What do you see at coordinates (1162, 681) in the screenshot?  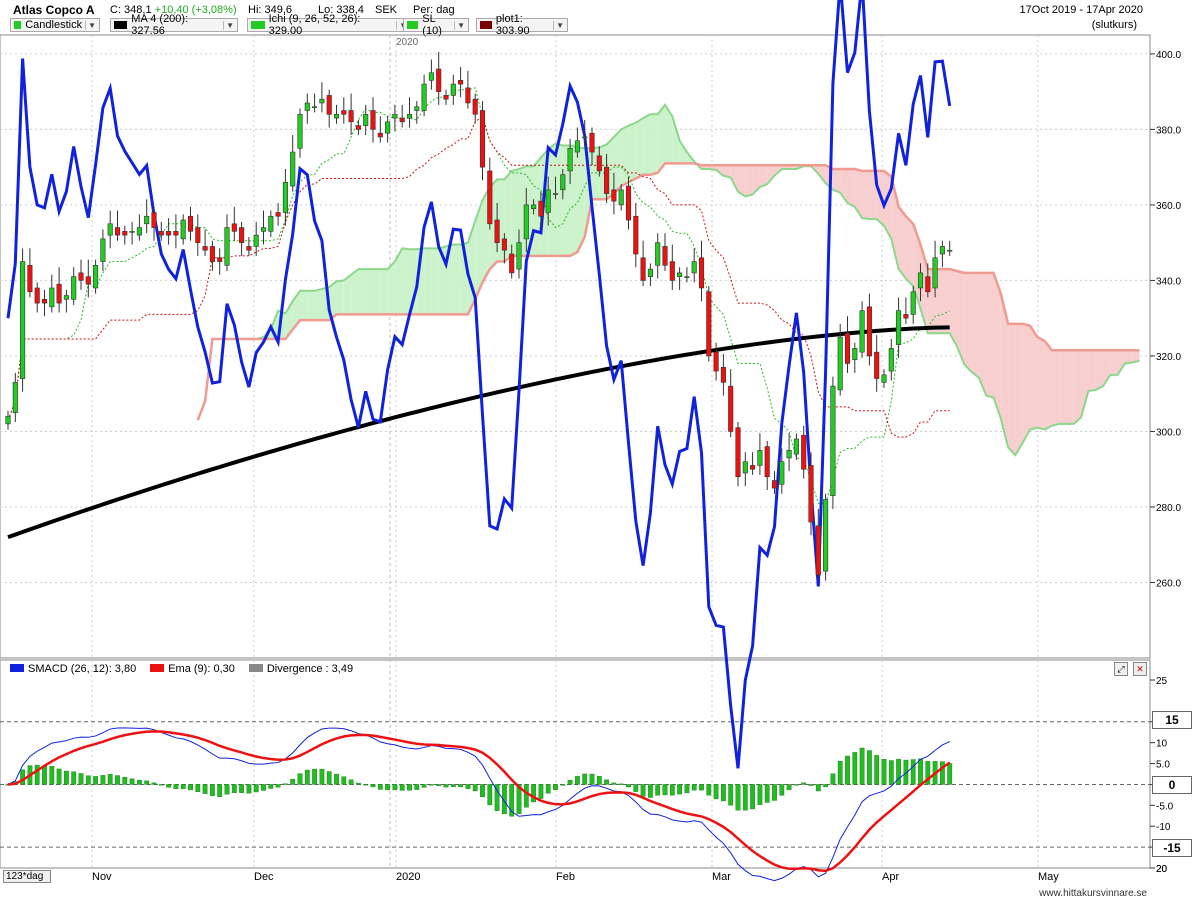 I see `sub-y-tick-label: 25` at bounding box center [1162, 681].